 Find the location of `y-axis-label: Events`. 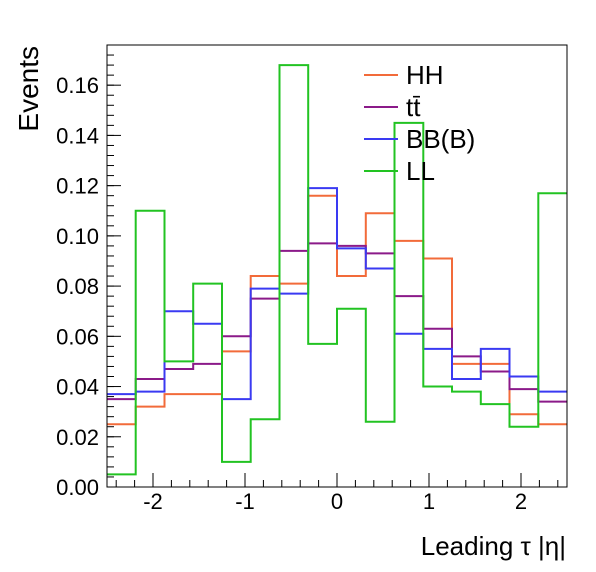

y-axis-label: Events is located at coordinates (28, 89).